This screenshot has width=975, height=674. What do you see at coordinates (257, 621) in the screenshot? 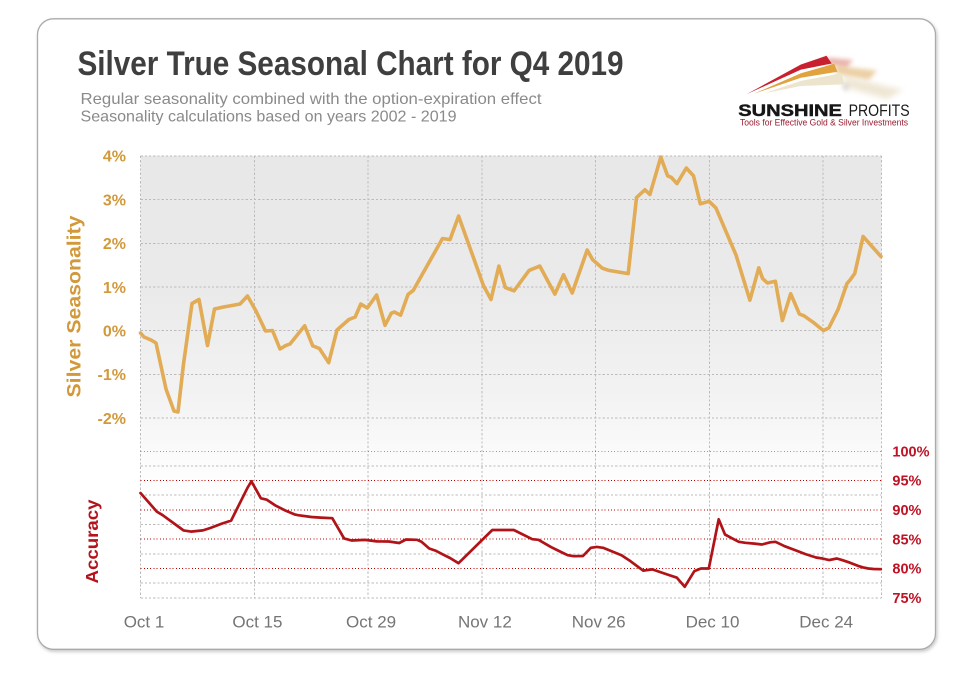
I see `svg-text: Oct 15` at bounding box center [257, 621].